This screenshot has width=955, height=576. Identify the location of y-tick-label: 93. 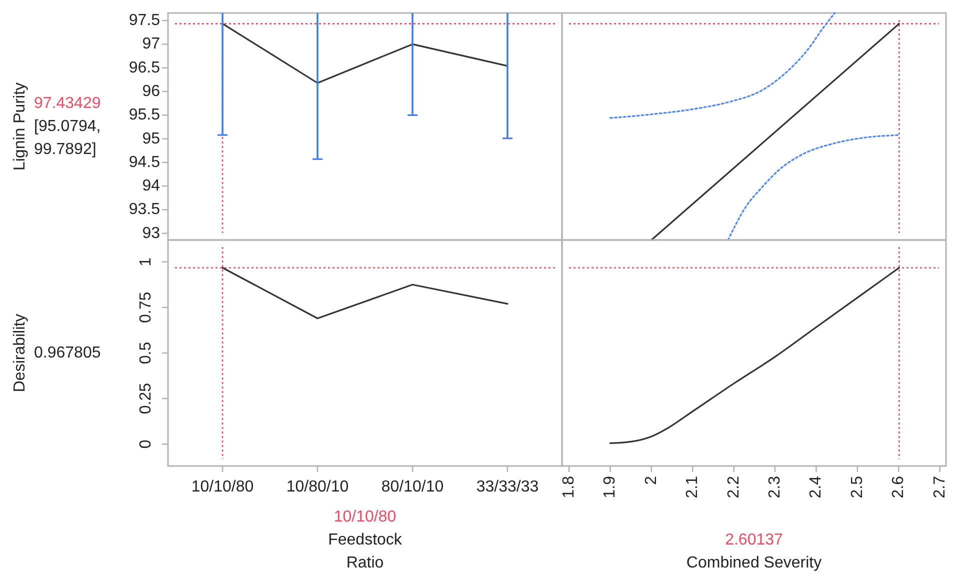
(151, 233).